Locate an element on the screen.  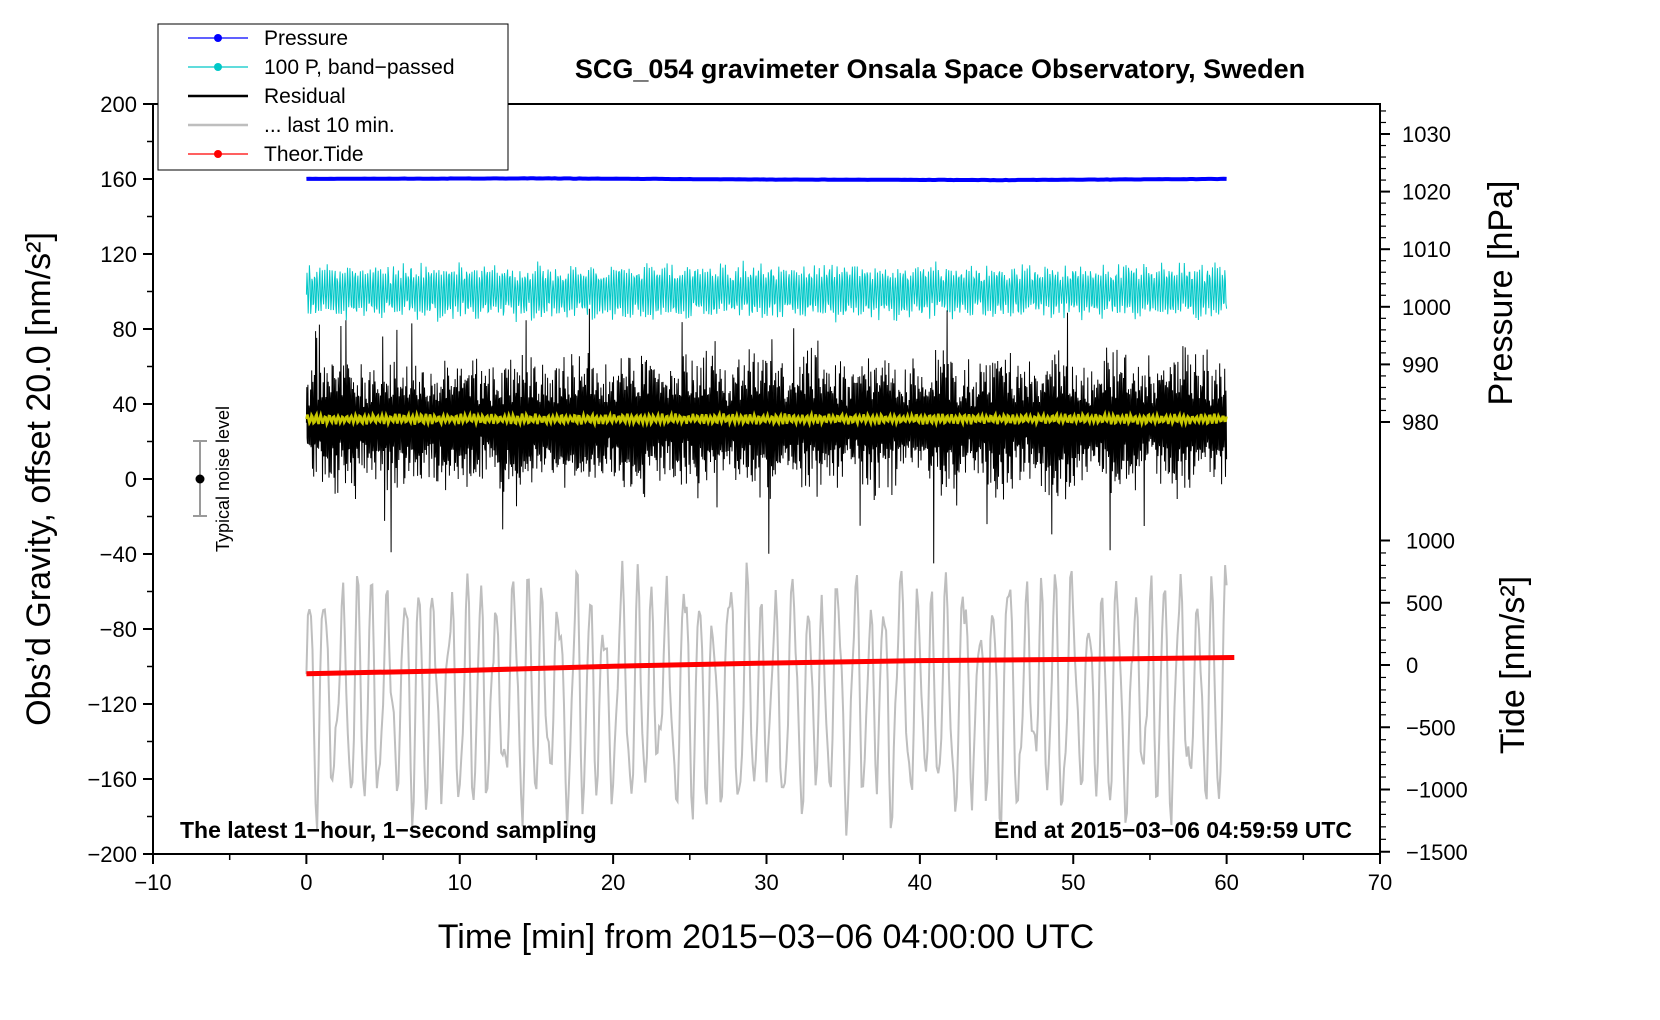
legend-label: Theor.Tide is located at coordinates (314, 154).